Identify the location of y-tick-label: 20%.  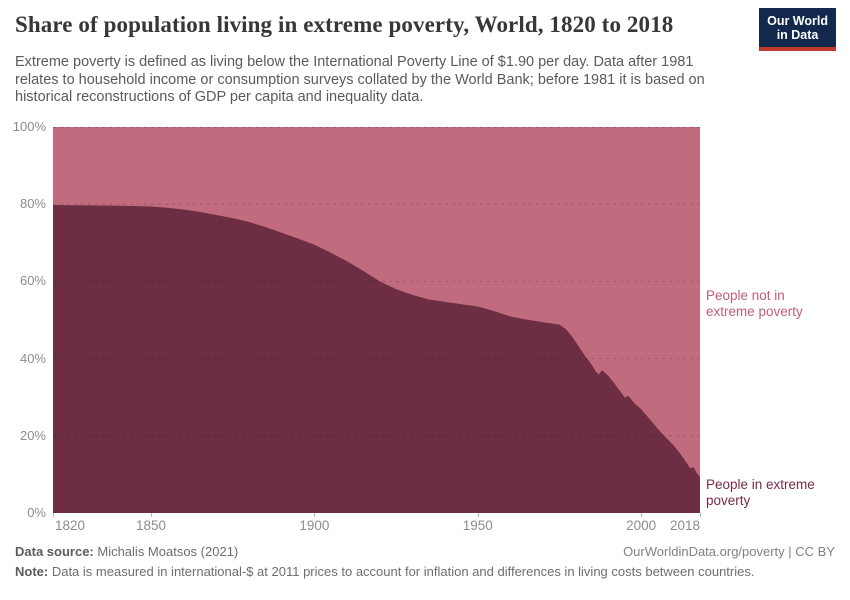
(32, 435).